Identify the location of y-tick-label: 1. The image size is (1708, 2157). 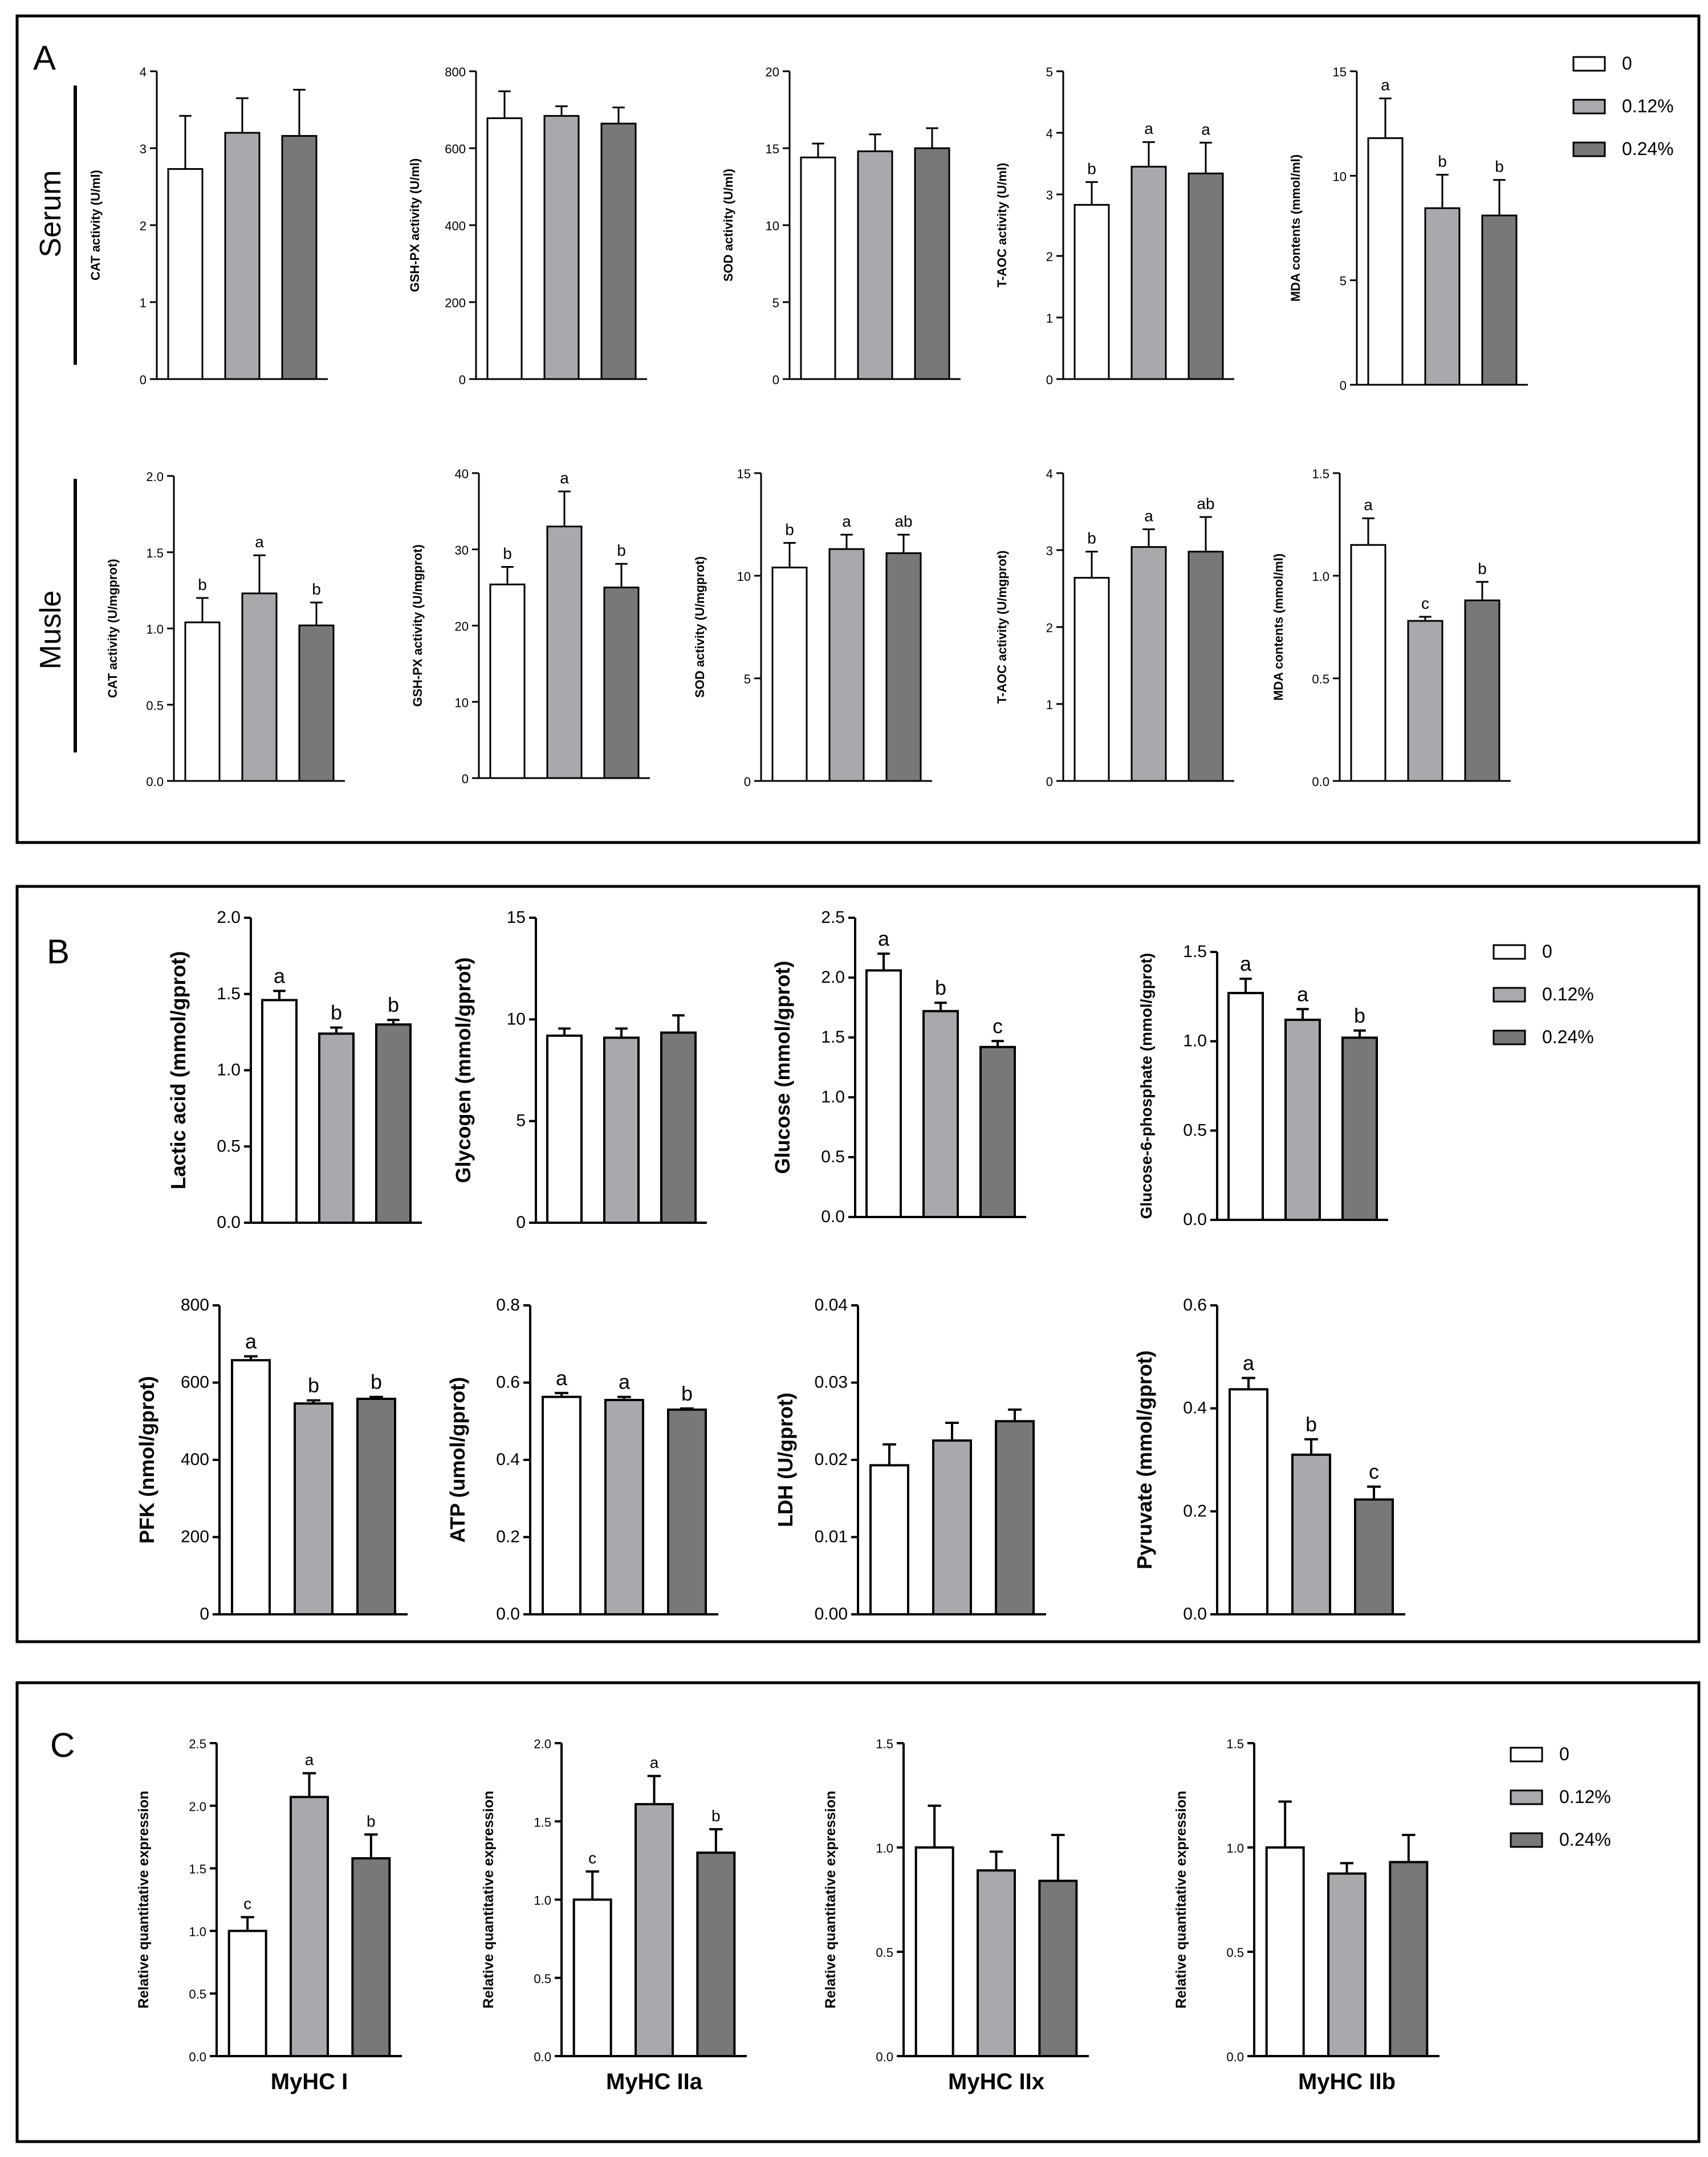
(143, 303).